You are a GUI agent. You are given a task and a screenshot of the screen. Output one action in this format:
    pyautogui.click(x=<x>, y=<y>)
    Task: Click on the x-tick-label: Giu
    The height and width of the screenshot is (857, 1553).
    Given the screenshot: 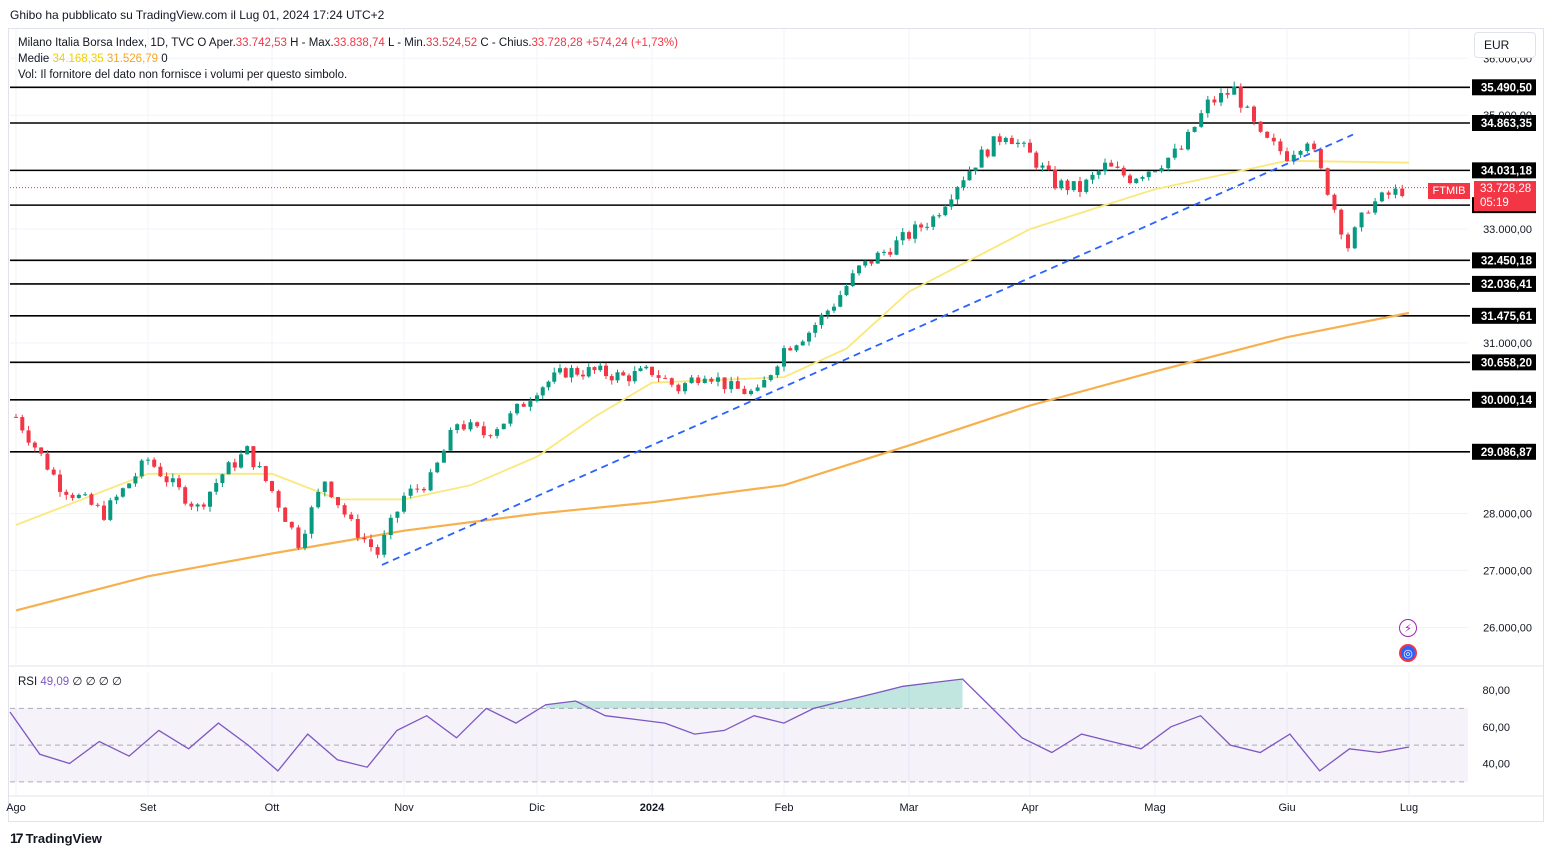 What is the action you would take?
    pyautogui.click(x=1286, y=808)
    